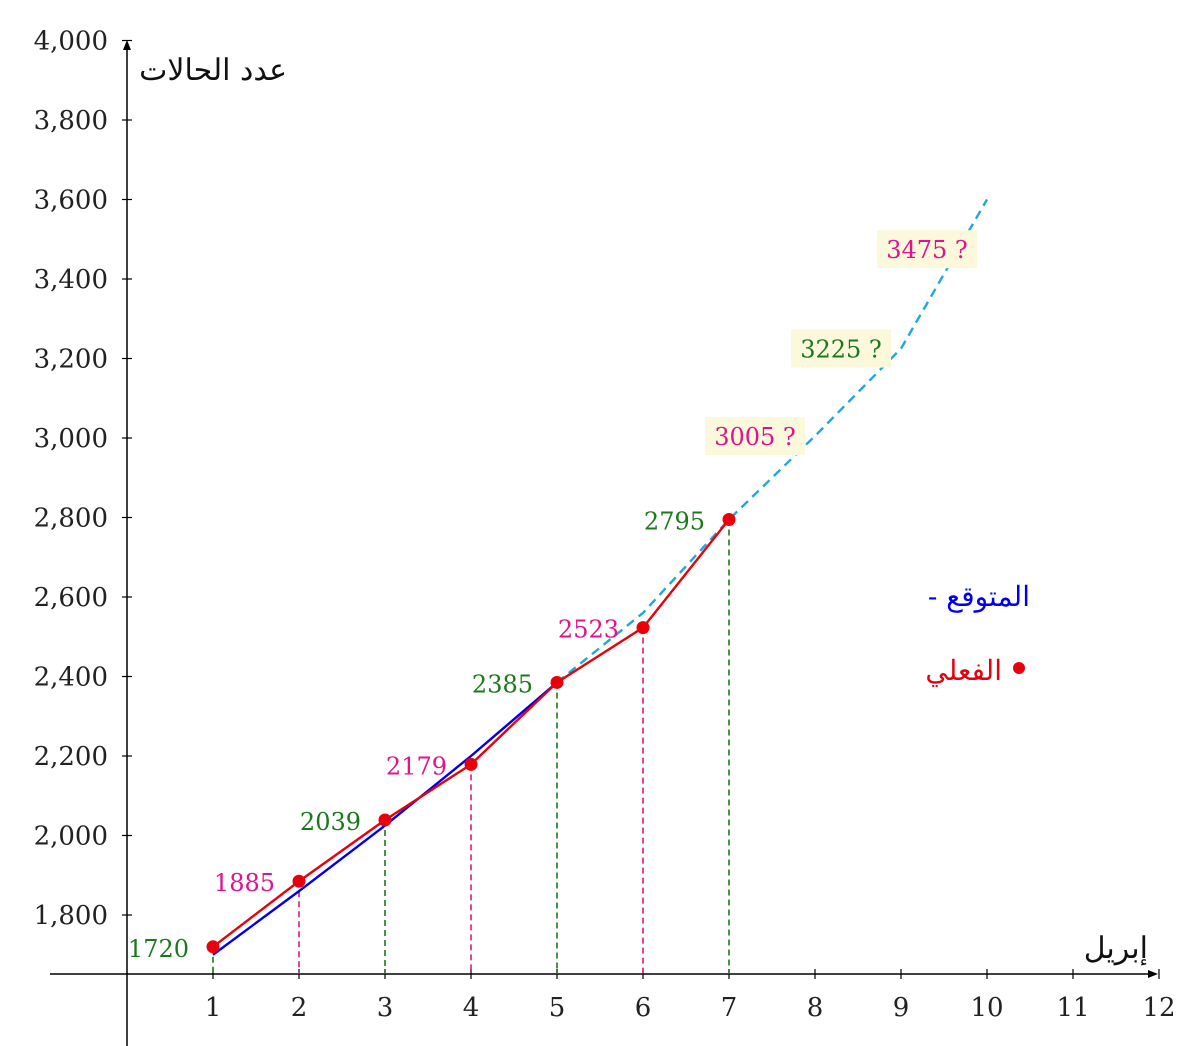  I want to click on y-tick-label: 2,800, so click(71, 519).